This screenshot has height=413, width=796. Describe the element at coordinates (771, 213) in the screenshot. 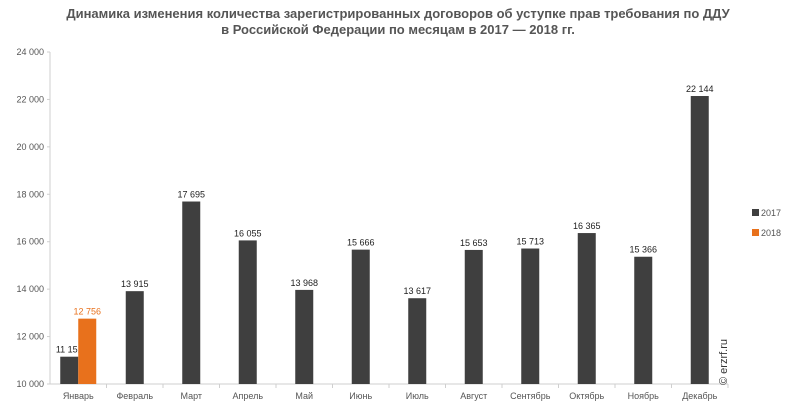

I see `legend-label-2017: 2017` at that location.